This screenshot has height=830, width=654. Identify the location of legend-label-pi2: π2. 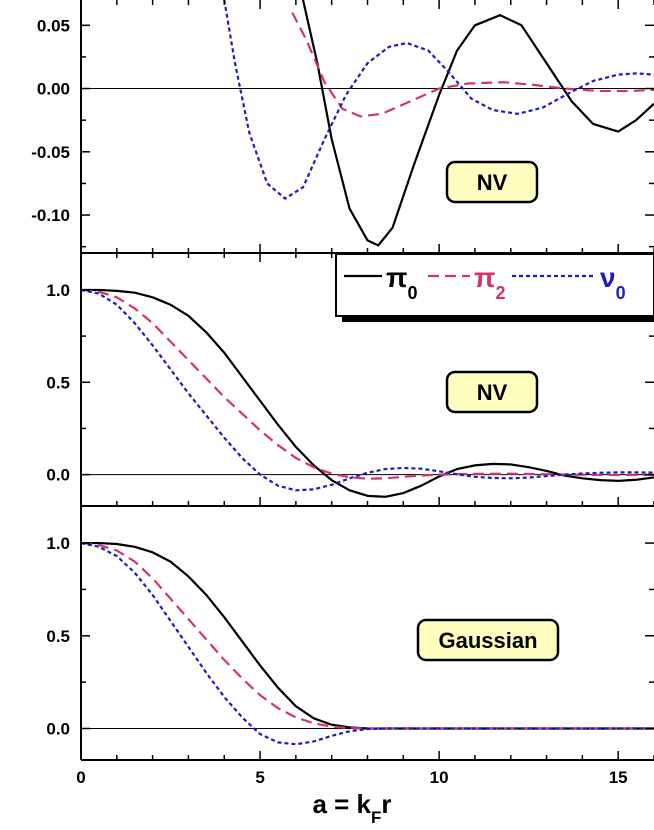
(489, 282).